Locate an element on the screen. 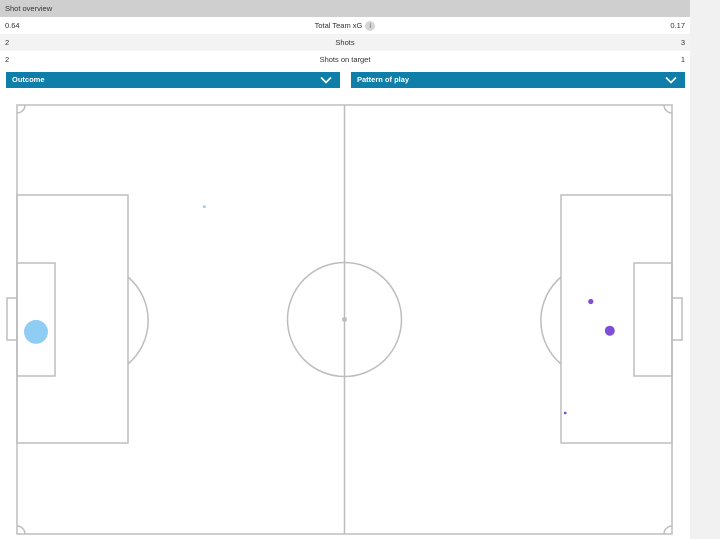 The width and height of the screenshot is (720, 539). outcome-dropdown-label: Outcome is located at coordinates (28, 79).